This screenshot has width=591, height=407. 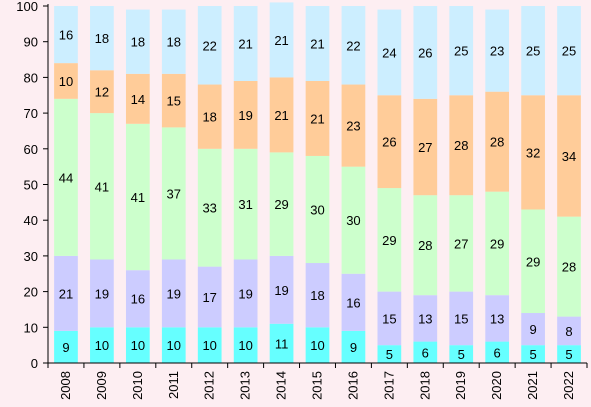 I want to click on data-label-2021-2: 29, so click(x=533, y=261).